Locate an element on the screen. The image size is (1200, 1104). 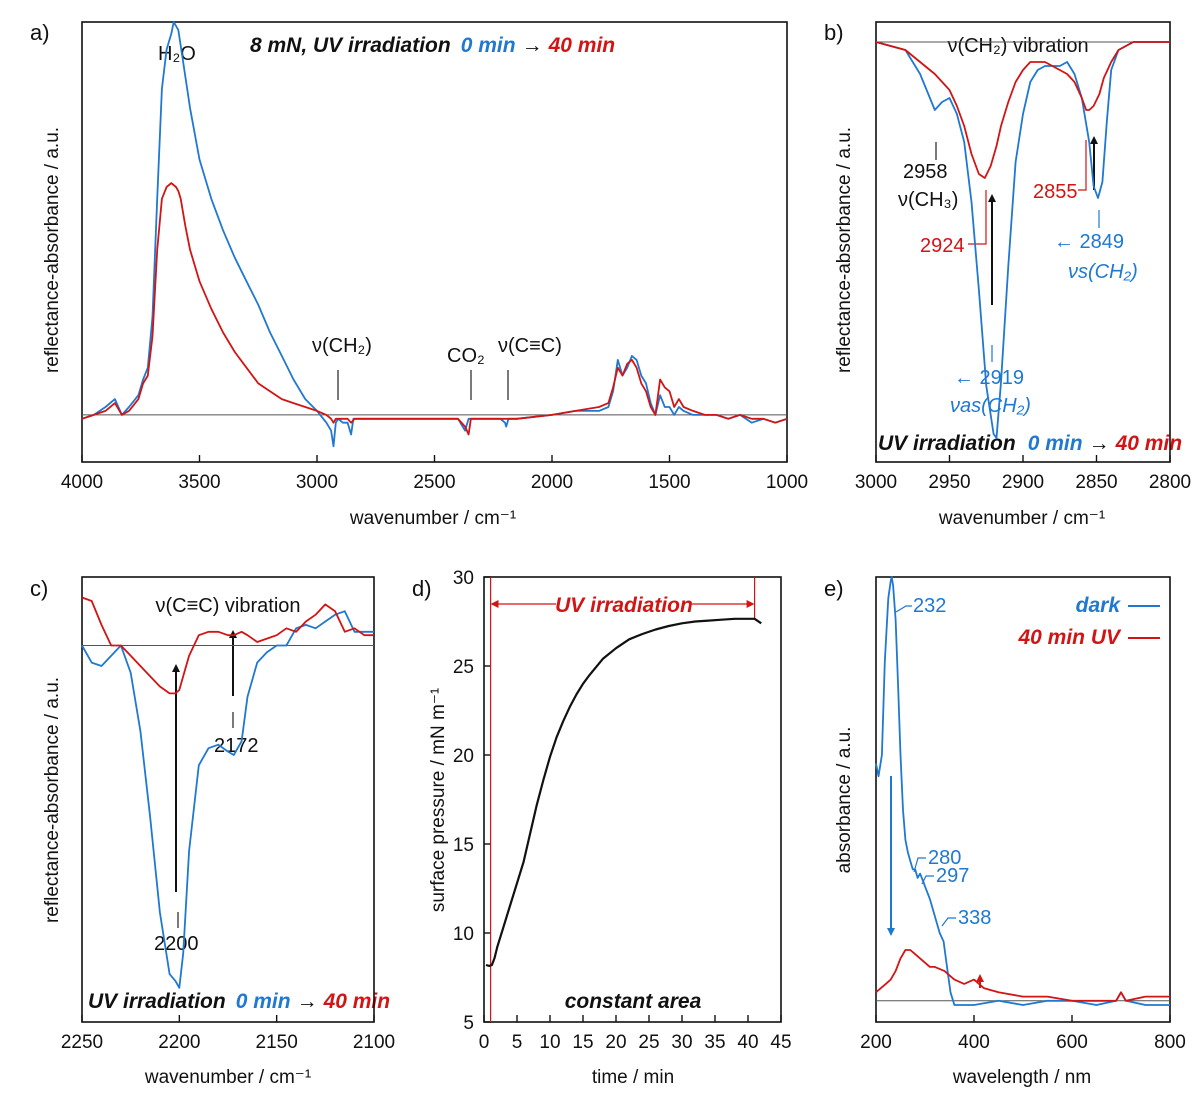
panel-e-xlabel: wavelength / nm is located at coordinates (1021, 1077).